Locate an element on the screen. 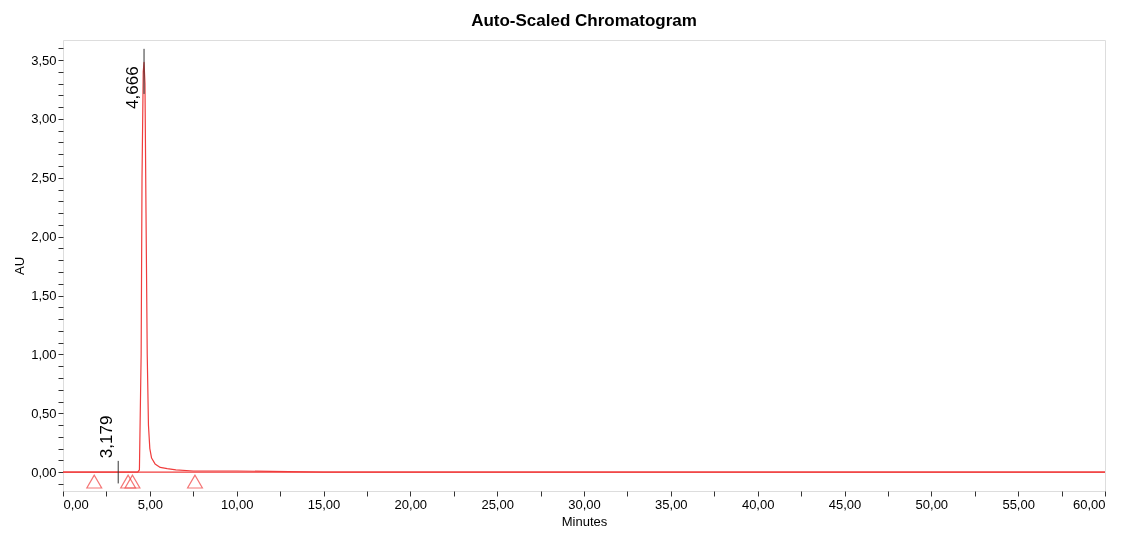 Image resolution: width=1139 pixels, height=549 pixels. y-tick-label: 2,50 is located at coordinates (44, 178).